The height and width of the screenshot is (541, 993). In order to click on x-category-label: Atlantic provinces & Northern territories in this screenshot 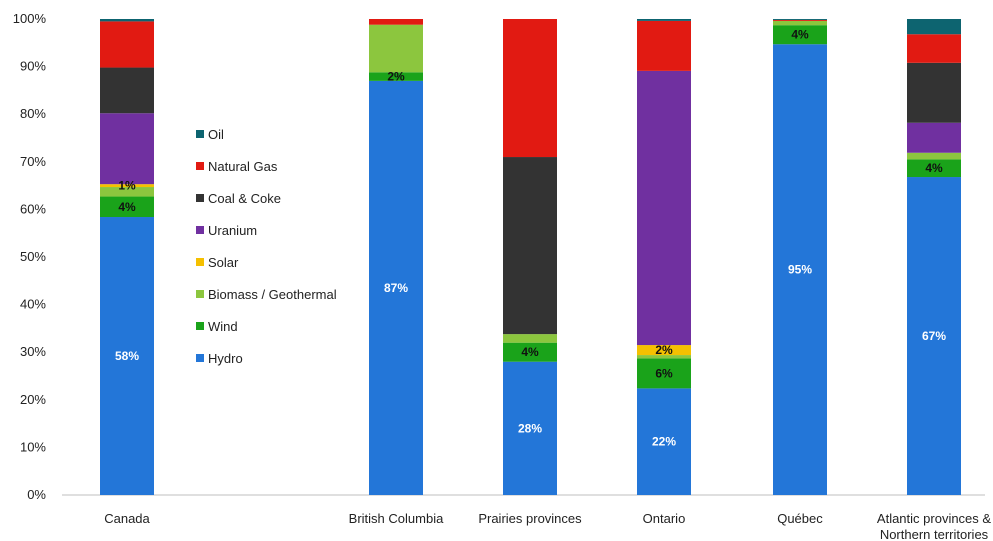, I will do `click(934, 526)`.